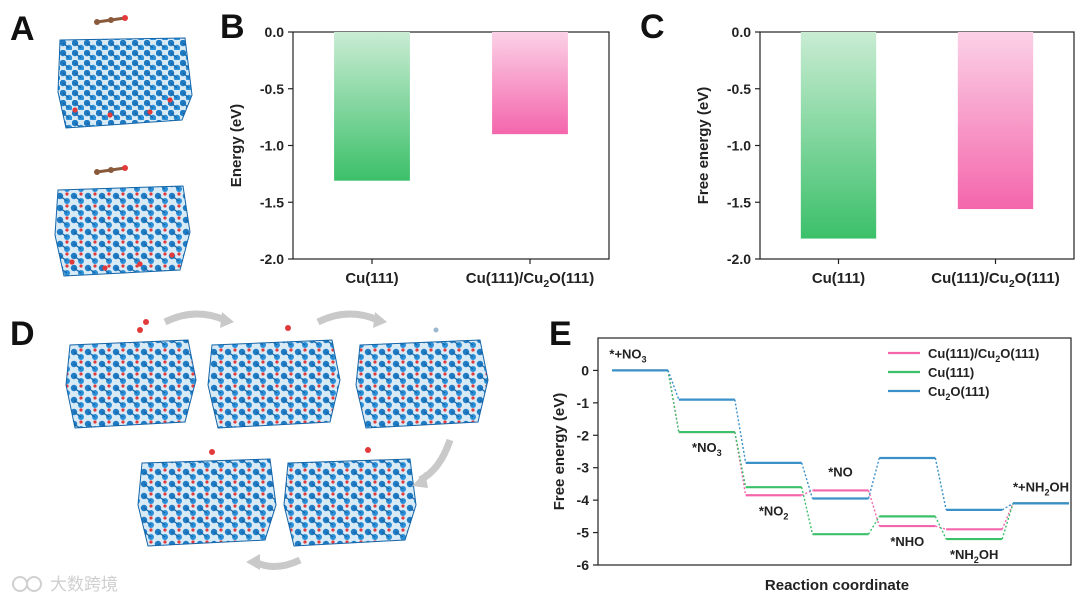  I want to click on chartB-bar-cu111, so click(372, 106).